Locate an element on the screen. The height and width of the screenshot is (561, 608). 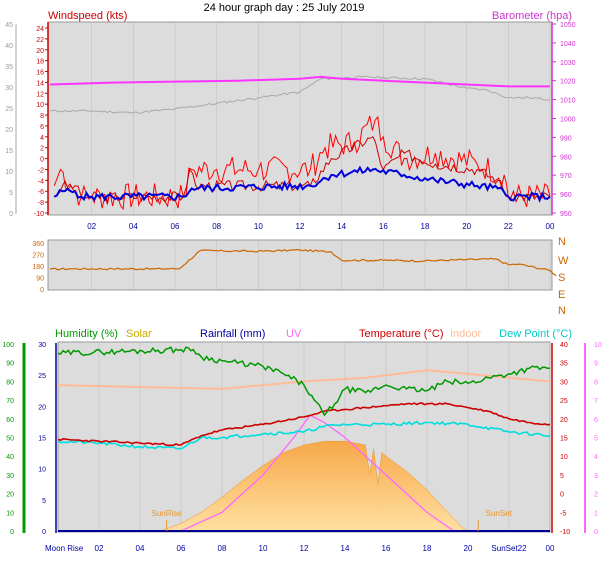
humidity-tick-label: 0 is located at coordinates (12, 532).